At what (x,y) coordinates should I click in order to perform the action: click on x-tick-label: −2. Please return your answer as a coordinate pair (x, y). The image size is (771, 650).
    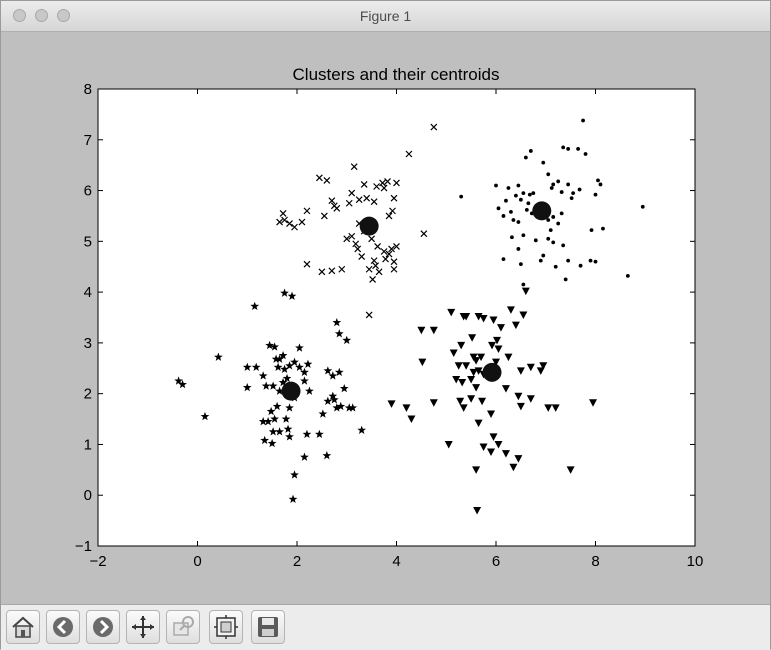
    Looking at the image, I should click on (97, 561).